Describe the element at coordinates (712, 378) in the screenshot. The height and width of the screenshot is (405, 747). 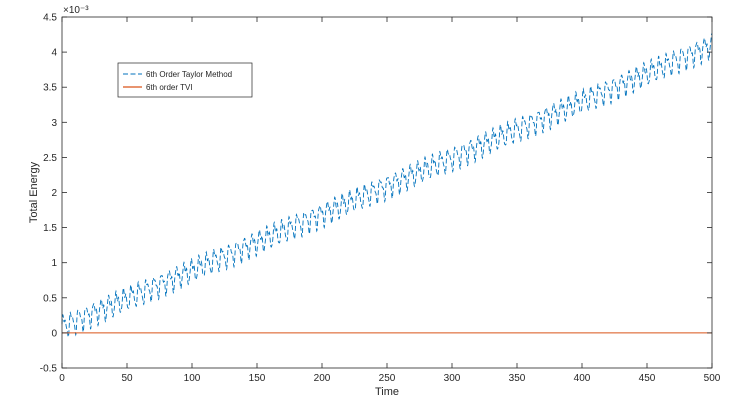
I see `x-tick-label: 500` at that location.